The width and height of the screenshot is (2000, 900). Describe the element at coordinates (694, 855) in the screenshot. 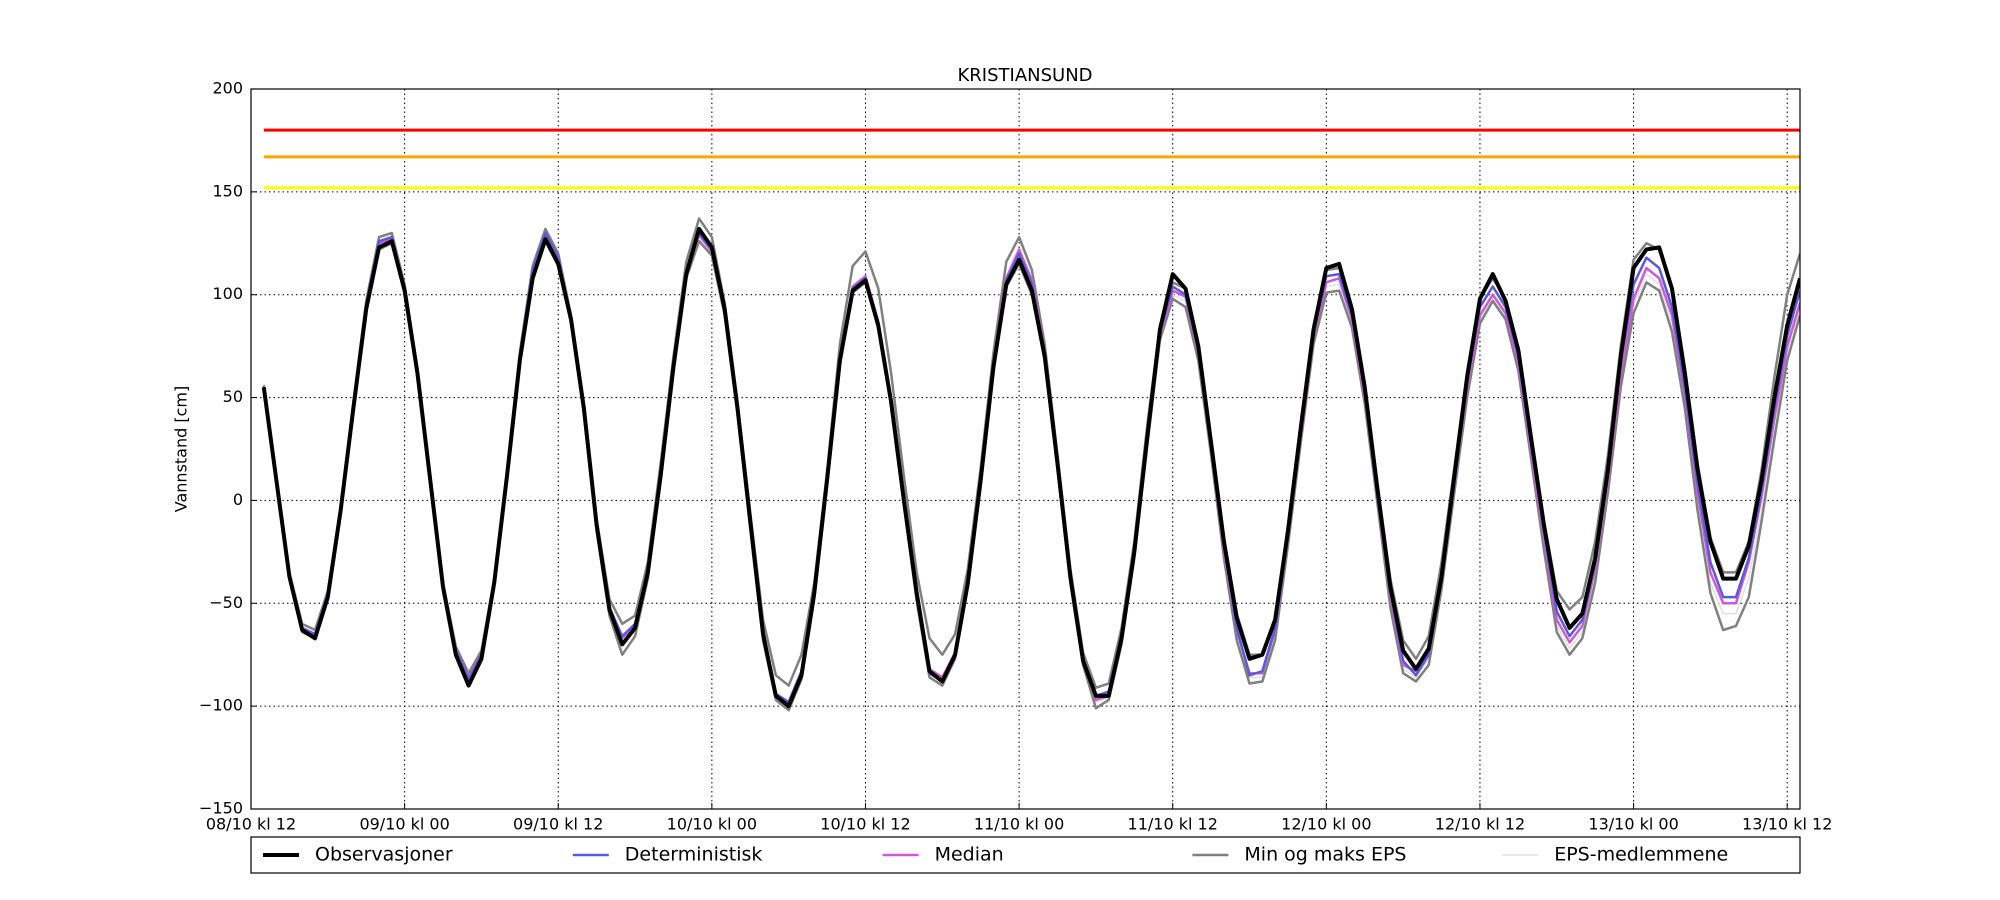

I see `legend-label: Deterministisk` at that location.